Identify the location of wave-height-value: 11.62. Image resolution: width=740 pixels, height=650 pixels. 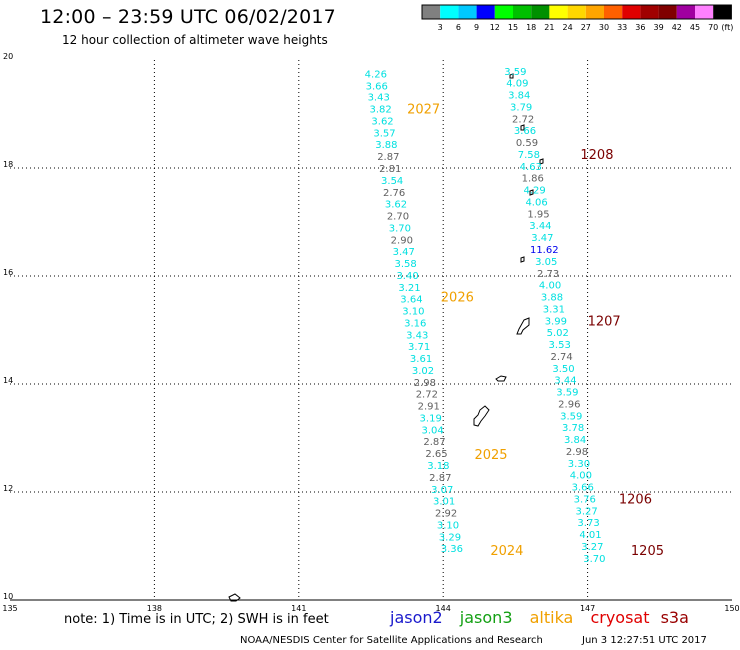
(544, 250).